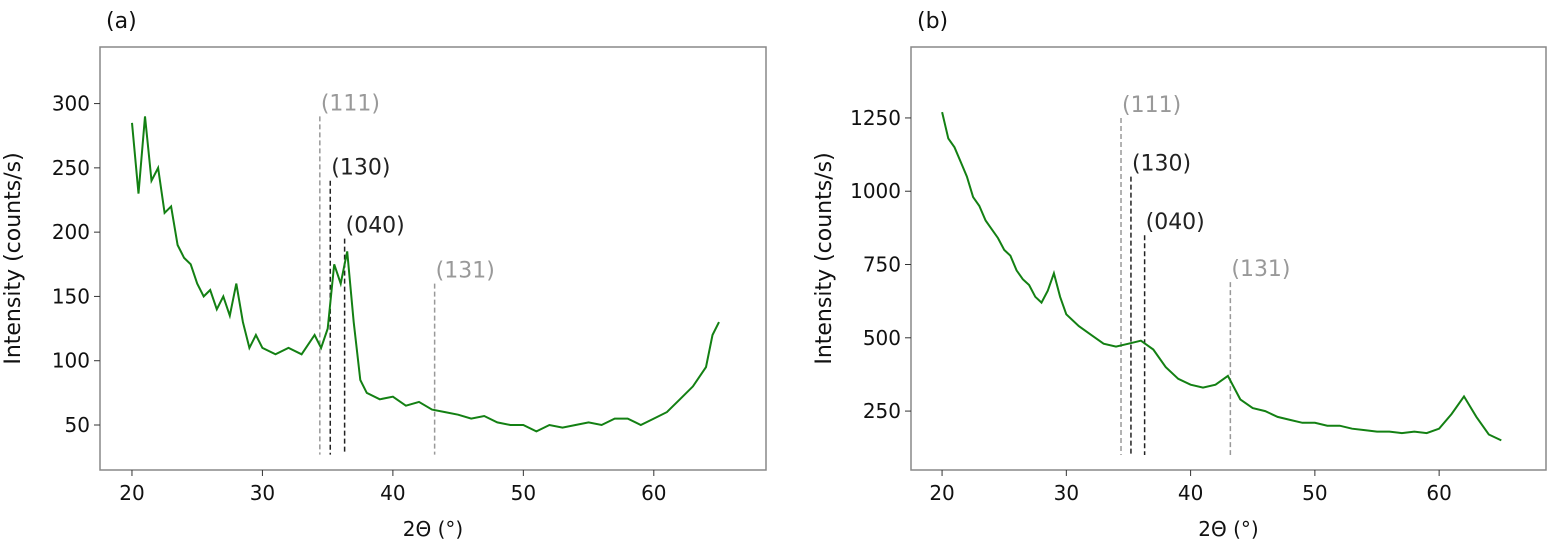 The image size is (1567, 550). I want to click on y-tick-label: 100, so click(71, 361).